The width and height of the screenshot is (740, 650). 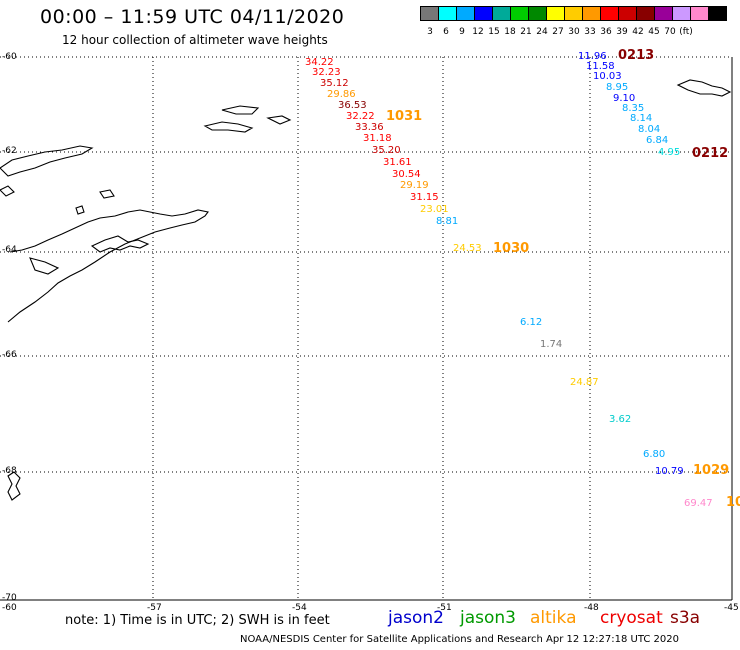 What do you see at coordinates (620, 419) in the screenshot?
I see `wave-height-value: 3.62` at bounding box center [620, 419].